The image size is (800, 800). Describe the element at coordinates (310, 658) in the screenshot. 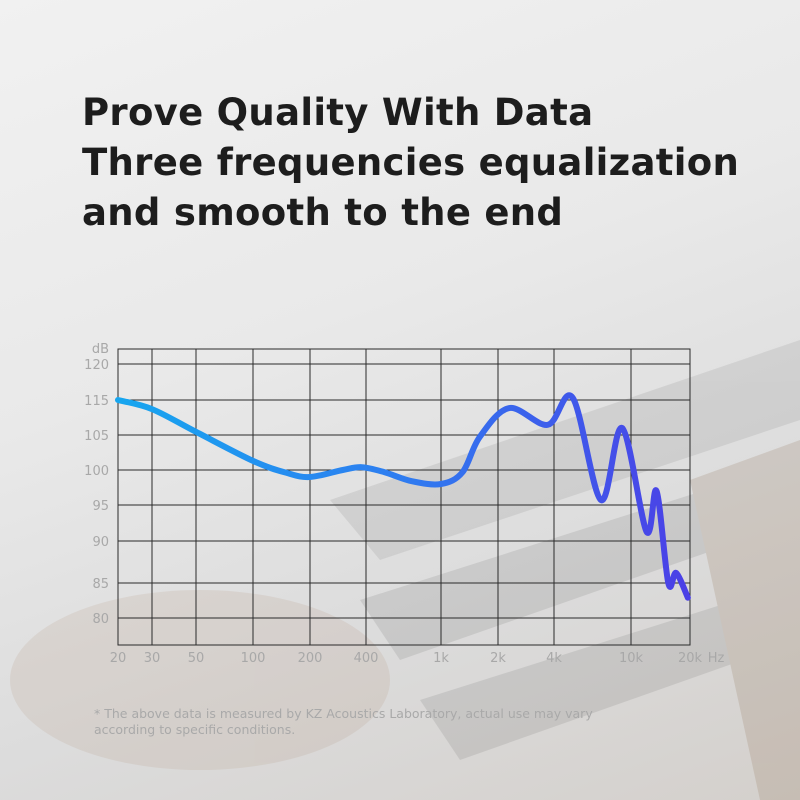

I see `x-tick-label: 200` at that location.